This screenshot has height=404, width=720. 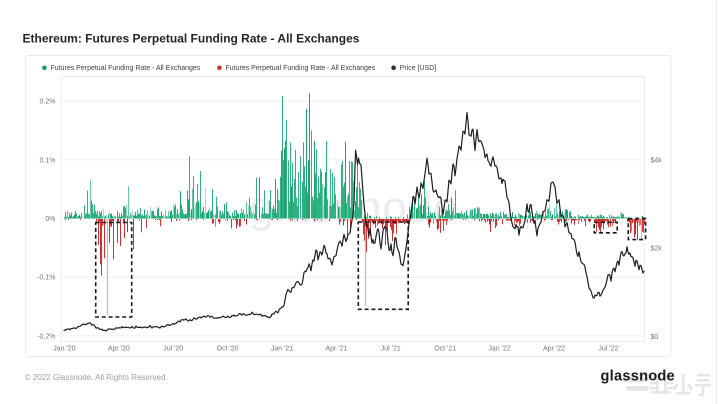 What do you see at coordinates (48, 102) in the screenshot?
I see `svg-text: 0.2%` at bounding box center [48, 102].